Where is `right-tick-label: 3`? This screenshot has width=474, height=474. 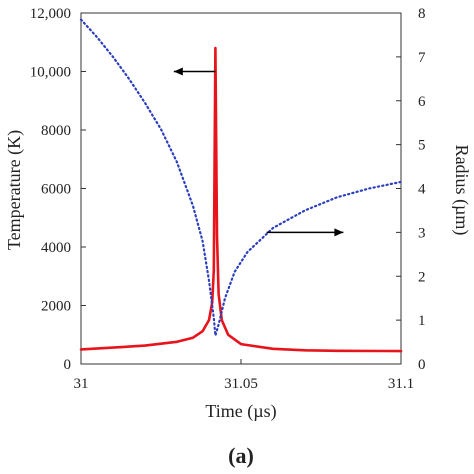
right-tick-label: 3 is located at coordinates (422, 233).